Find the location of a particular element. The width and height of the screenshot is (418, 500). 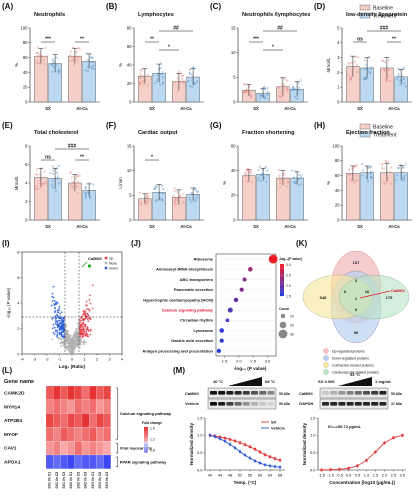

blot-right-row-1: GAPDH is located at coordinates (306, 403).